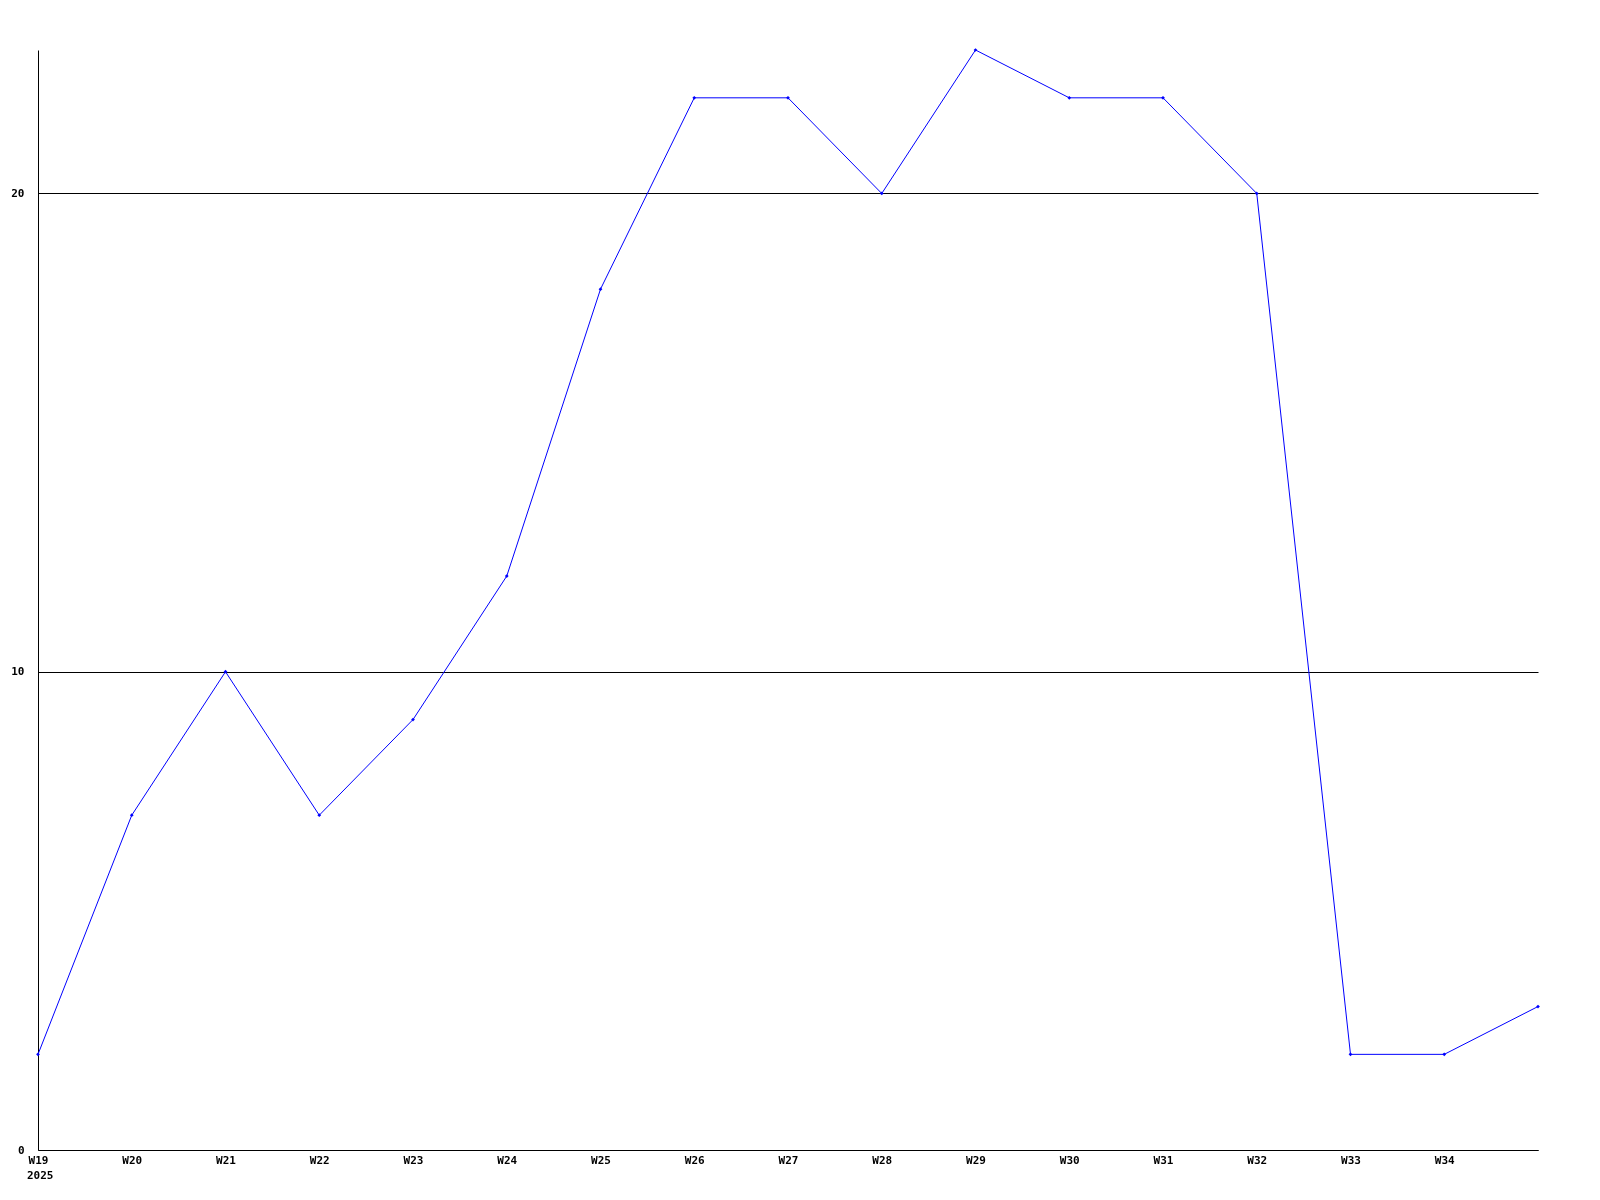 This screenshot has height=1200, width=1600. What do you see at coordinates (18, 193) in the screenshot?
I see `y-tick-label: 20` at bounding box center [18, 193].